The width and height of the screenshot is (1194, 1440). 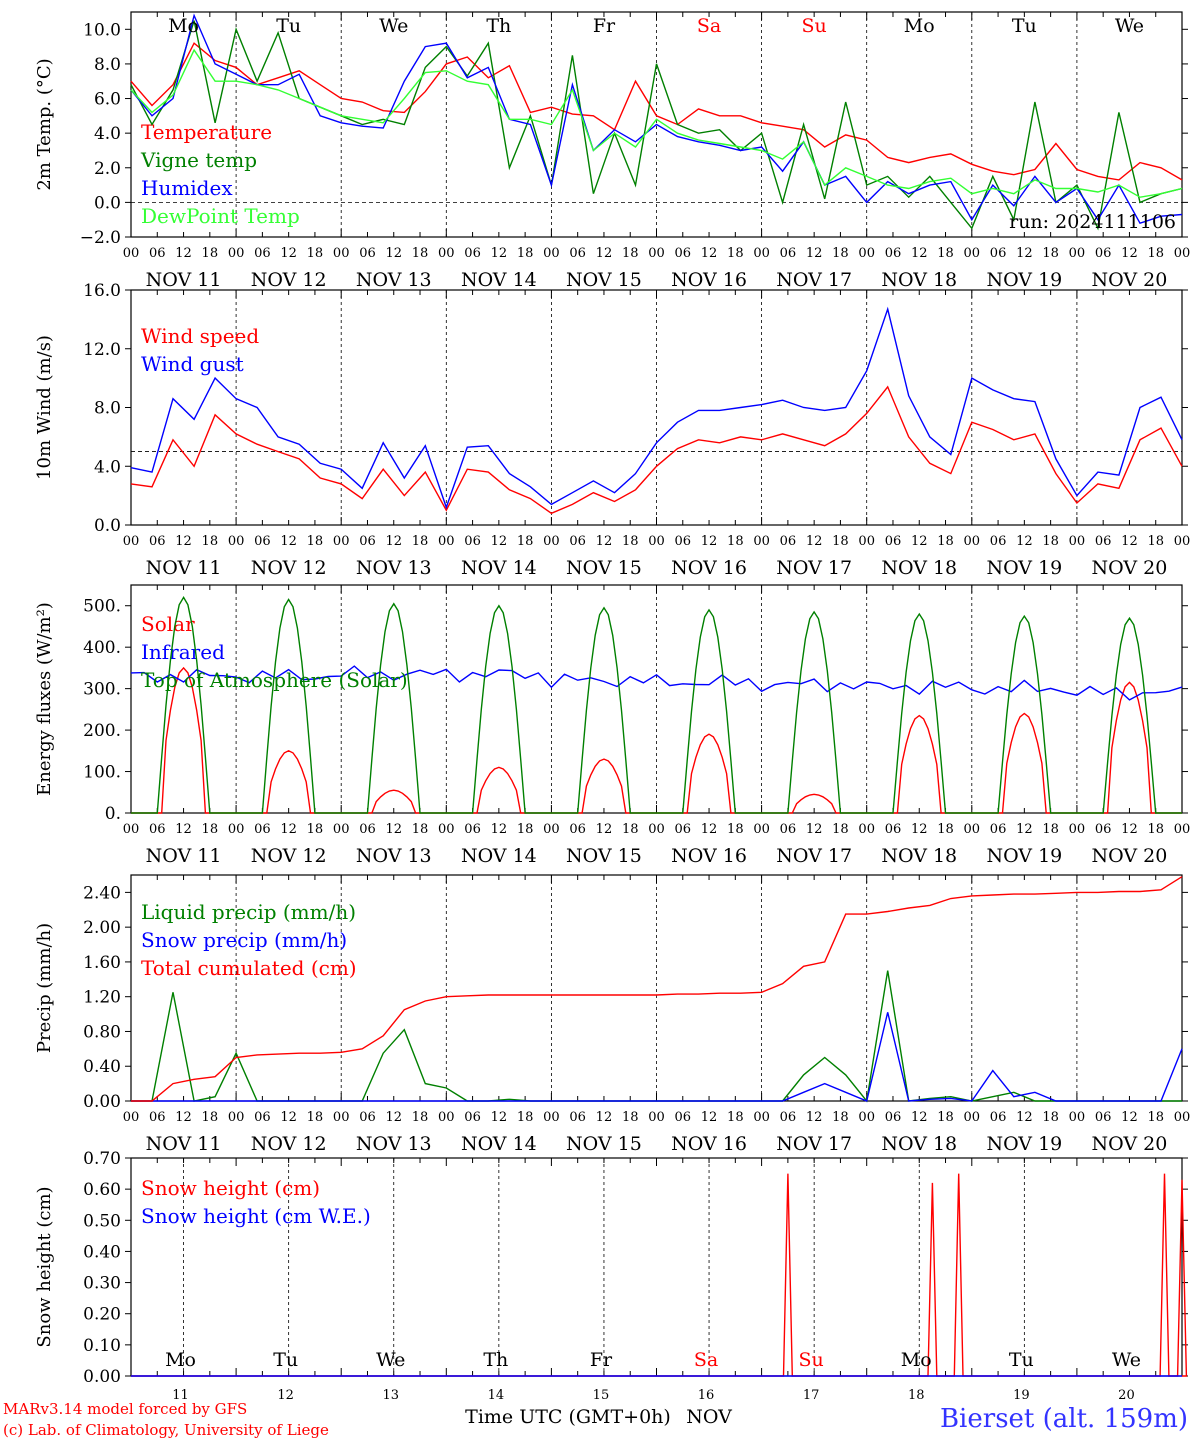 I want to click on series-line-wind-gust, so click(x=656, y=408).